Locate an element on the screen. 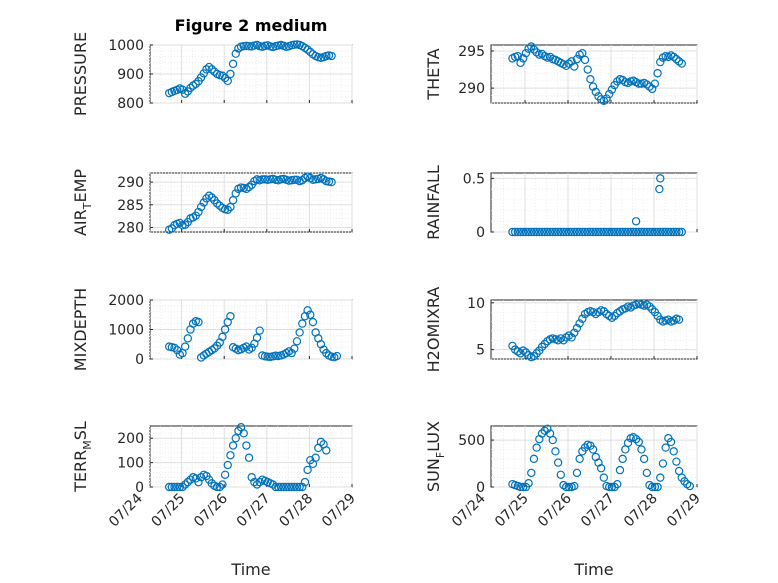  y-tick-label: 5 is located at coordinates (480, 351).